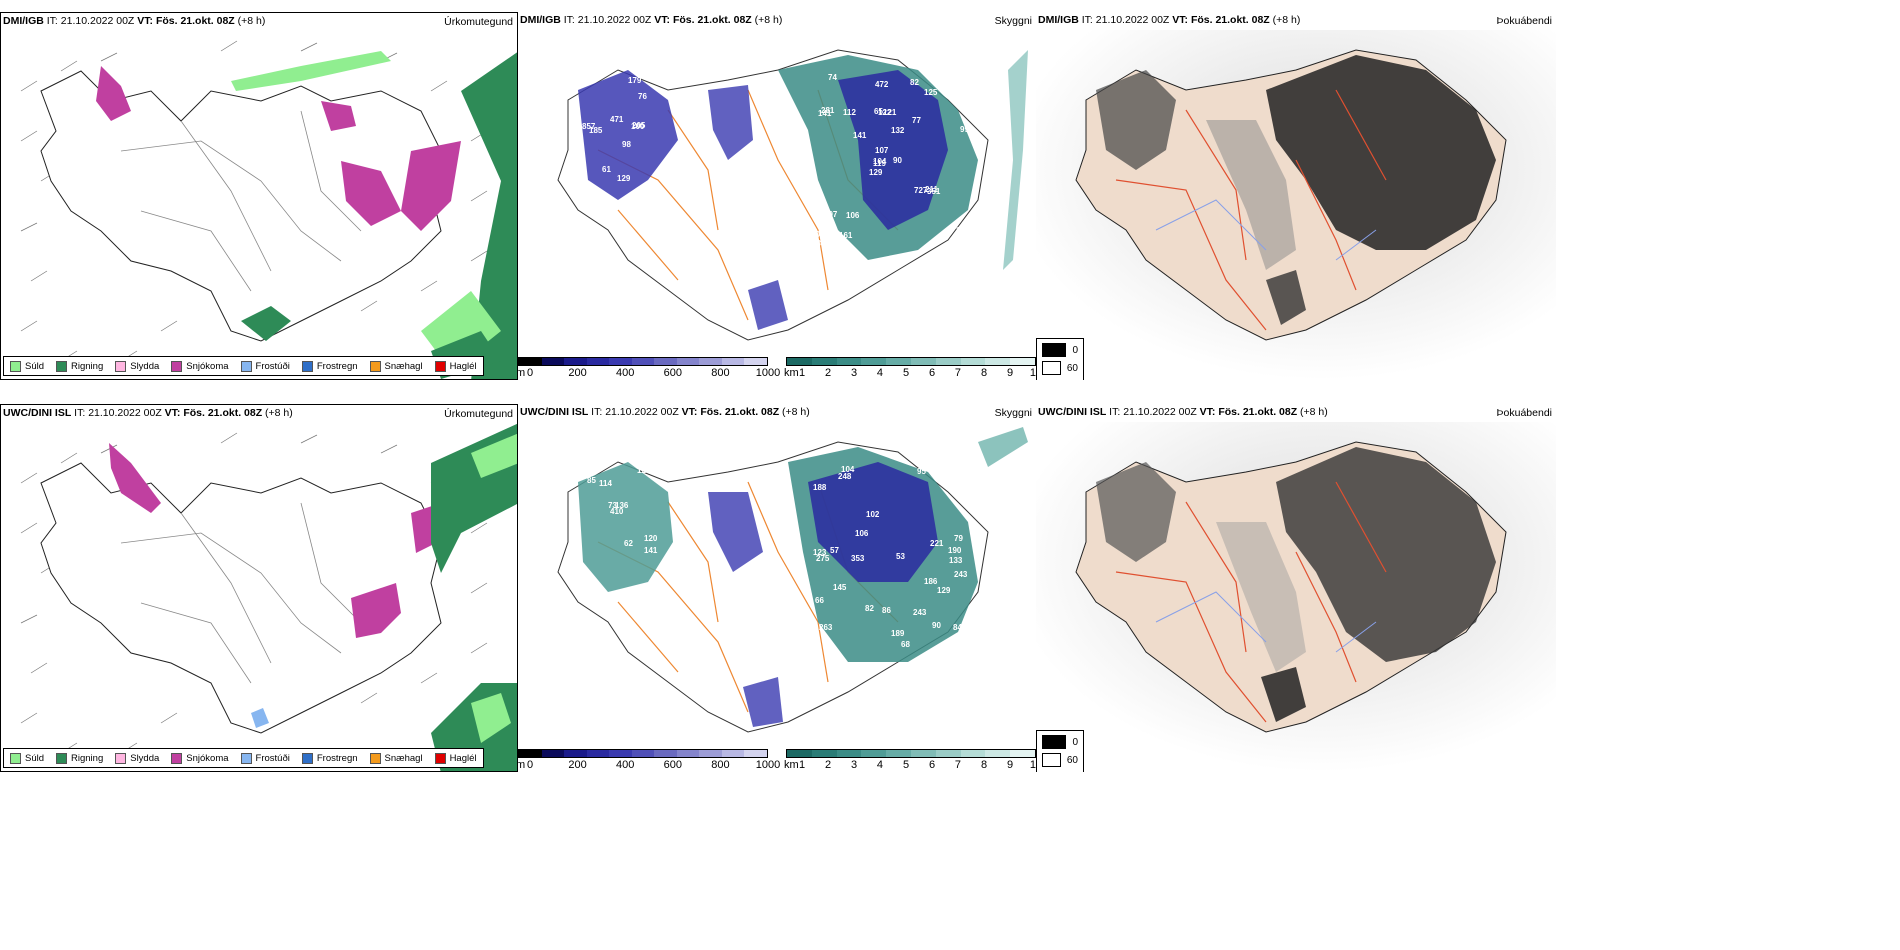 Image resolution: width=1900 pixels, height=950 pixels. I want to click on ceiling-value-label: 84, so click(957, 627).